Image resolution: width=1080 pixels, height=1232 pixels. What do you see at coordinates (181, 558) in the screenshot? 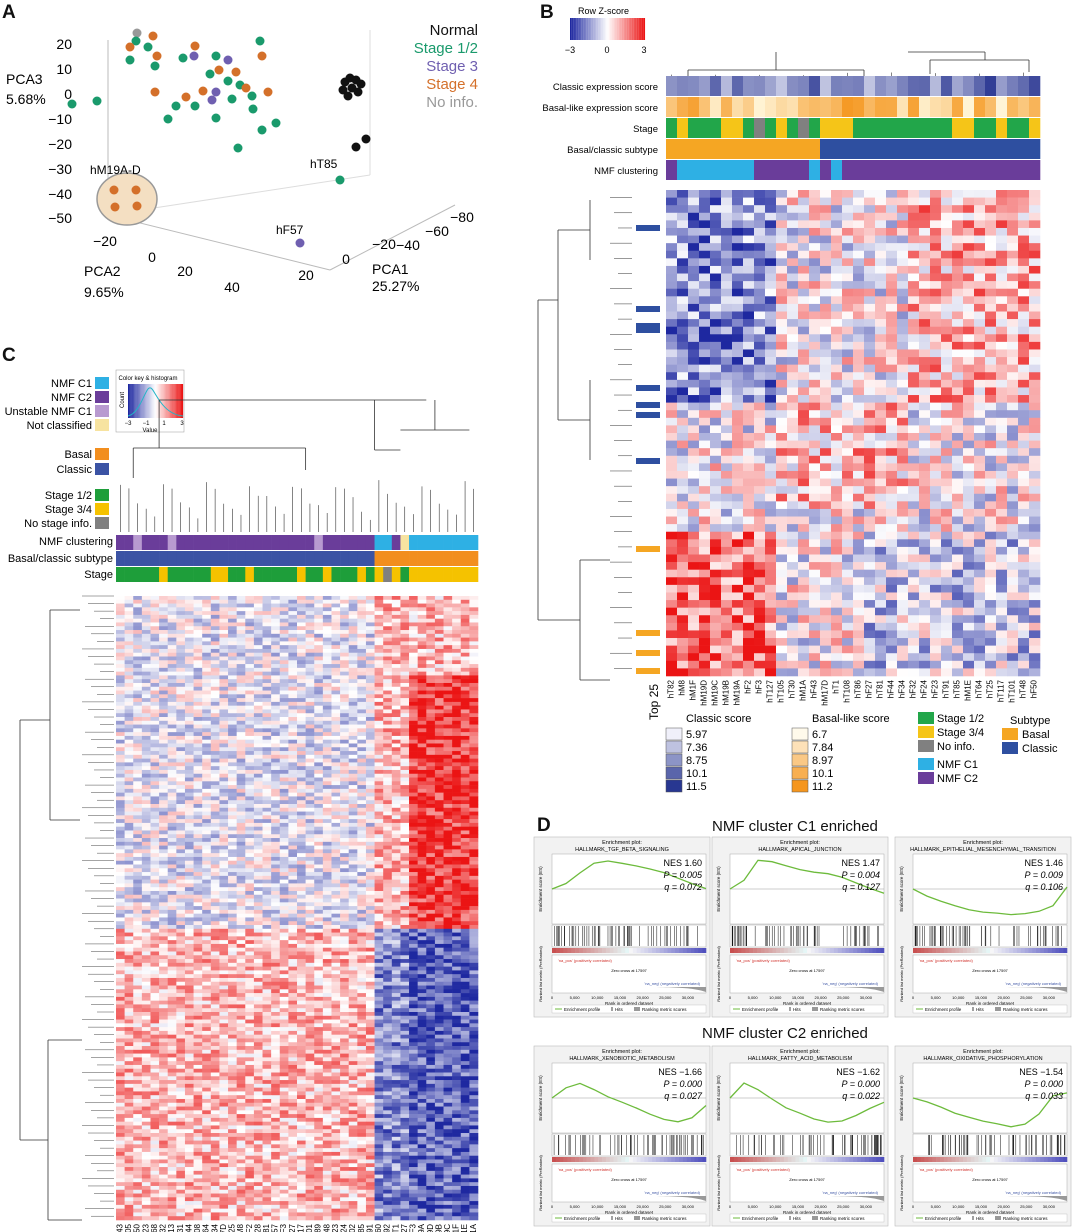
I see `c-subtype-cell` at bounding box center [181, 558].